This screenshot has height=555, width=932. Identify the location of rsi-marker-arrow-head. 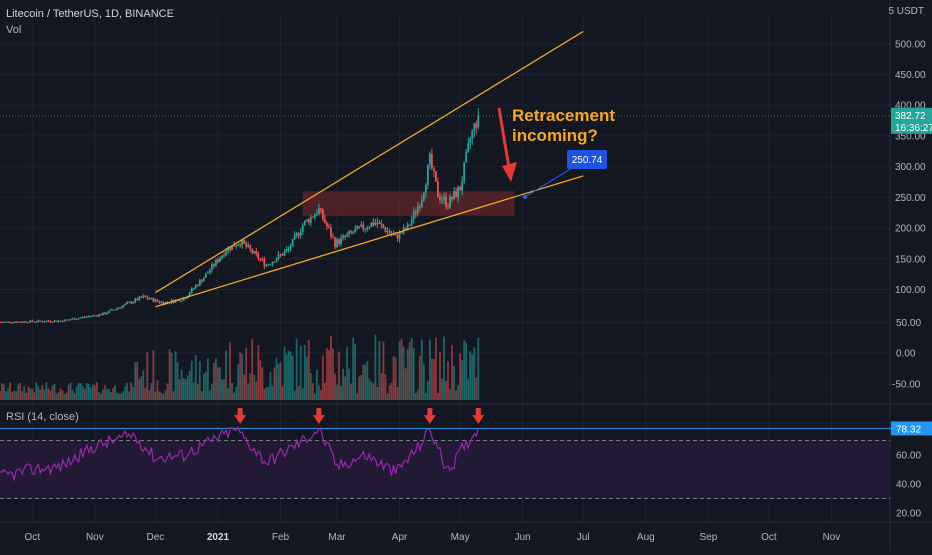
(318, 419).